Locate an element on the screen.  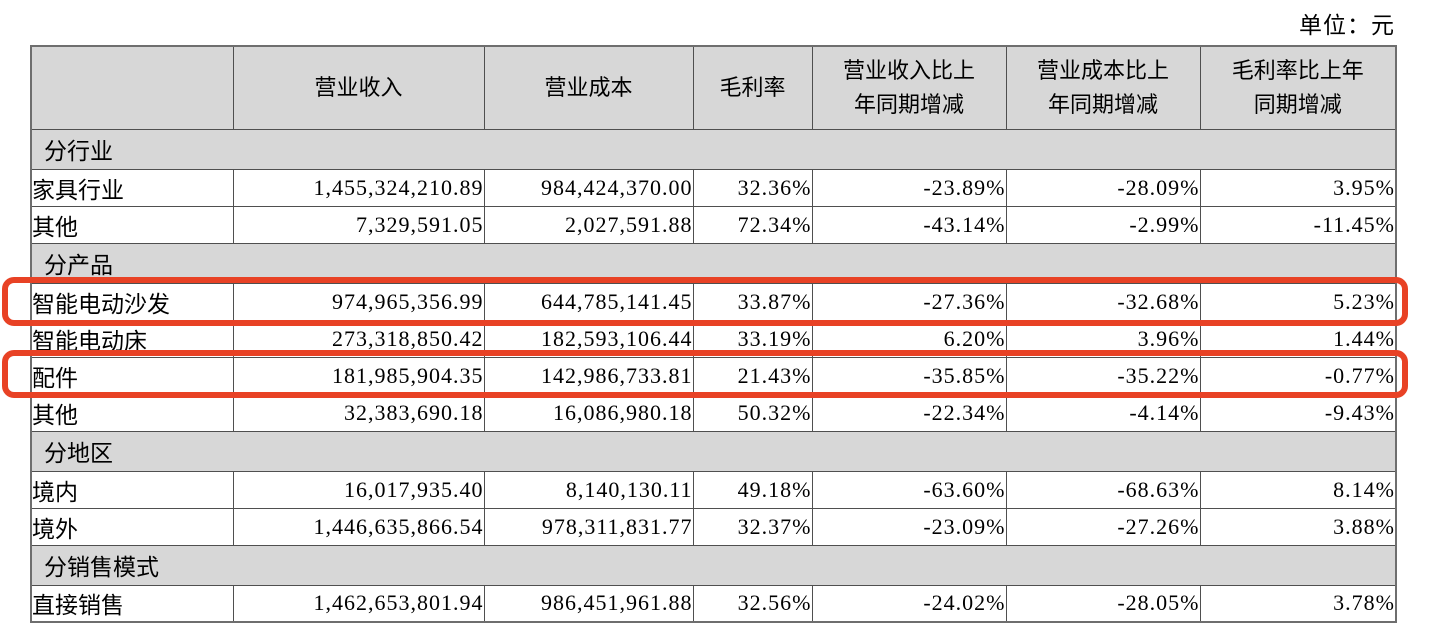
header-gross-margin: 毛利率 is located at coordinates (752, 87).